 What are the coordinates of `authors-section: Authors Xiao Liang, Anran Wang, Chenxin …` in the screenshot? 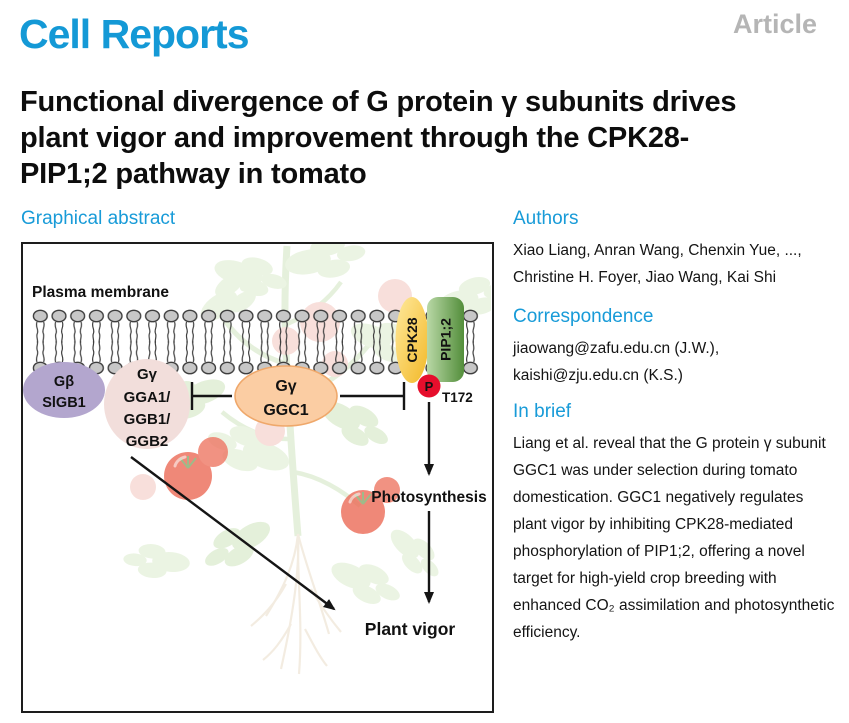 It's located at (675, 249).